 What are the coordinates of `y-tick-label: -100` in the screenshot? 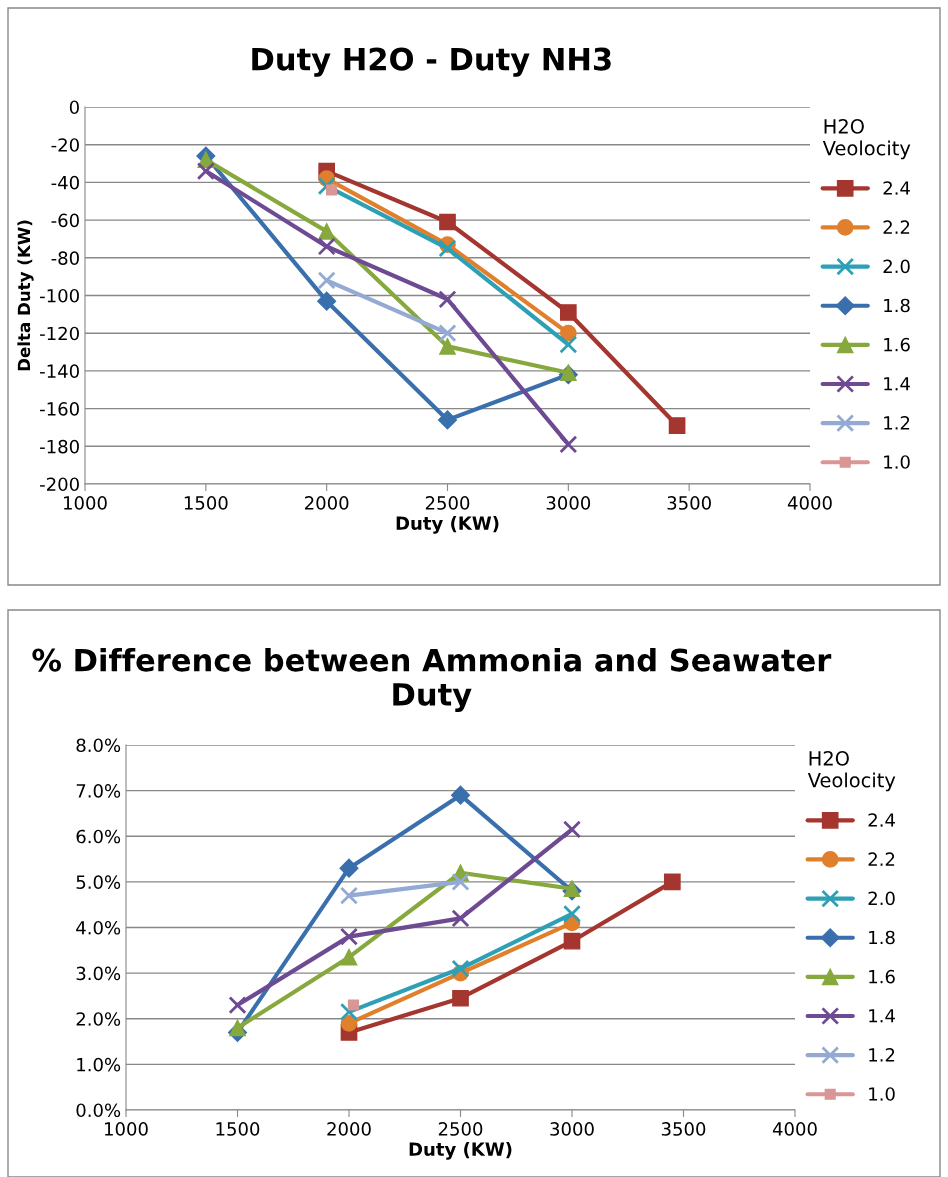 It's located at (59, 295).